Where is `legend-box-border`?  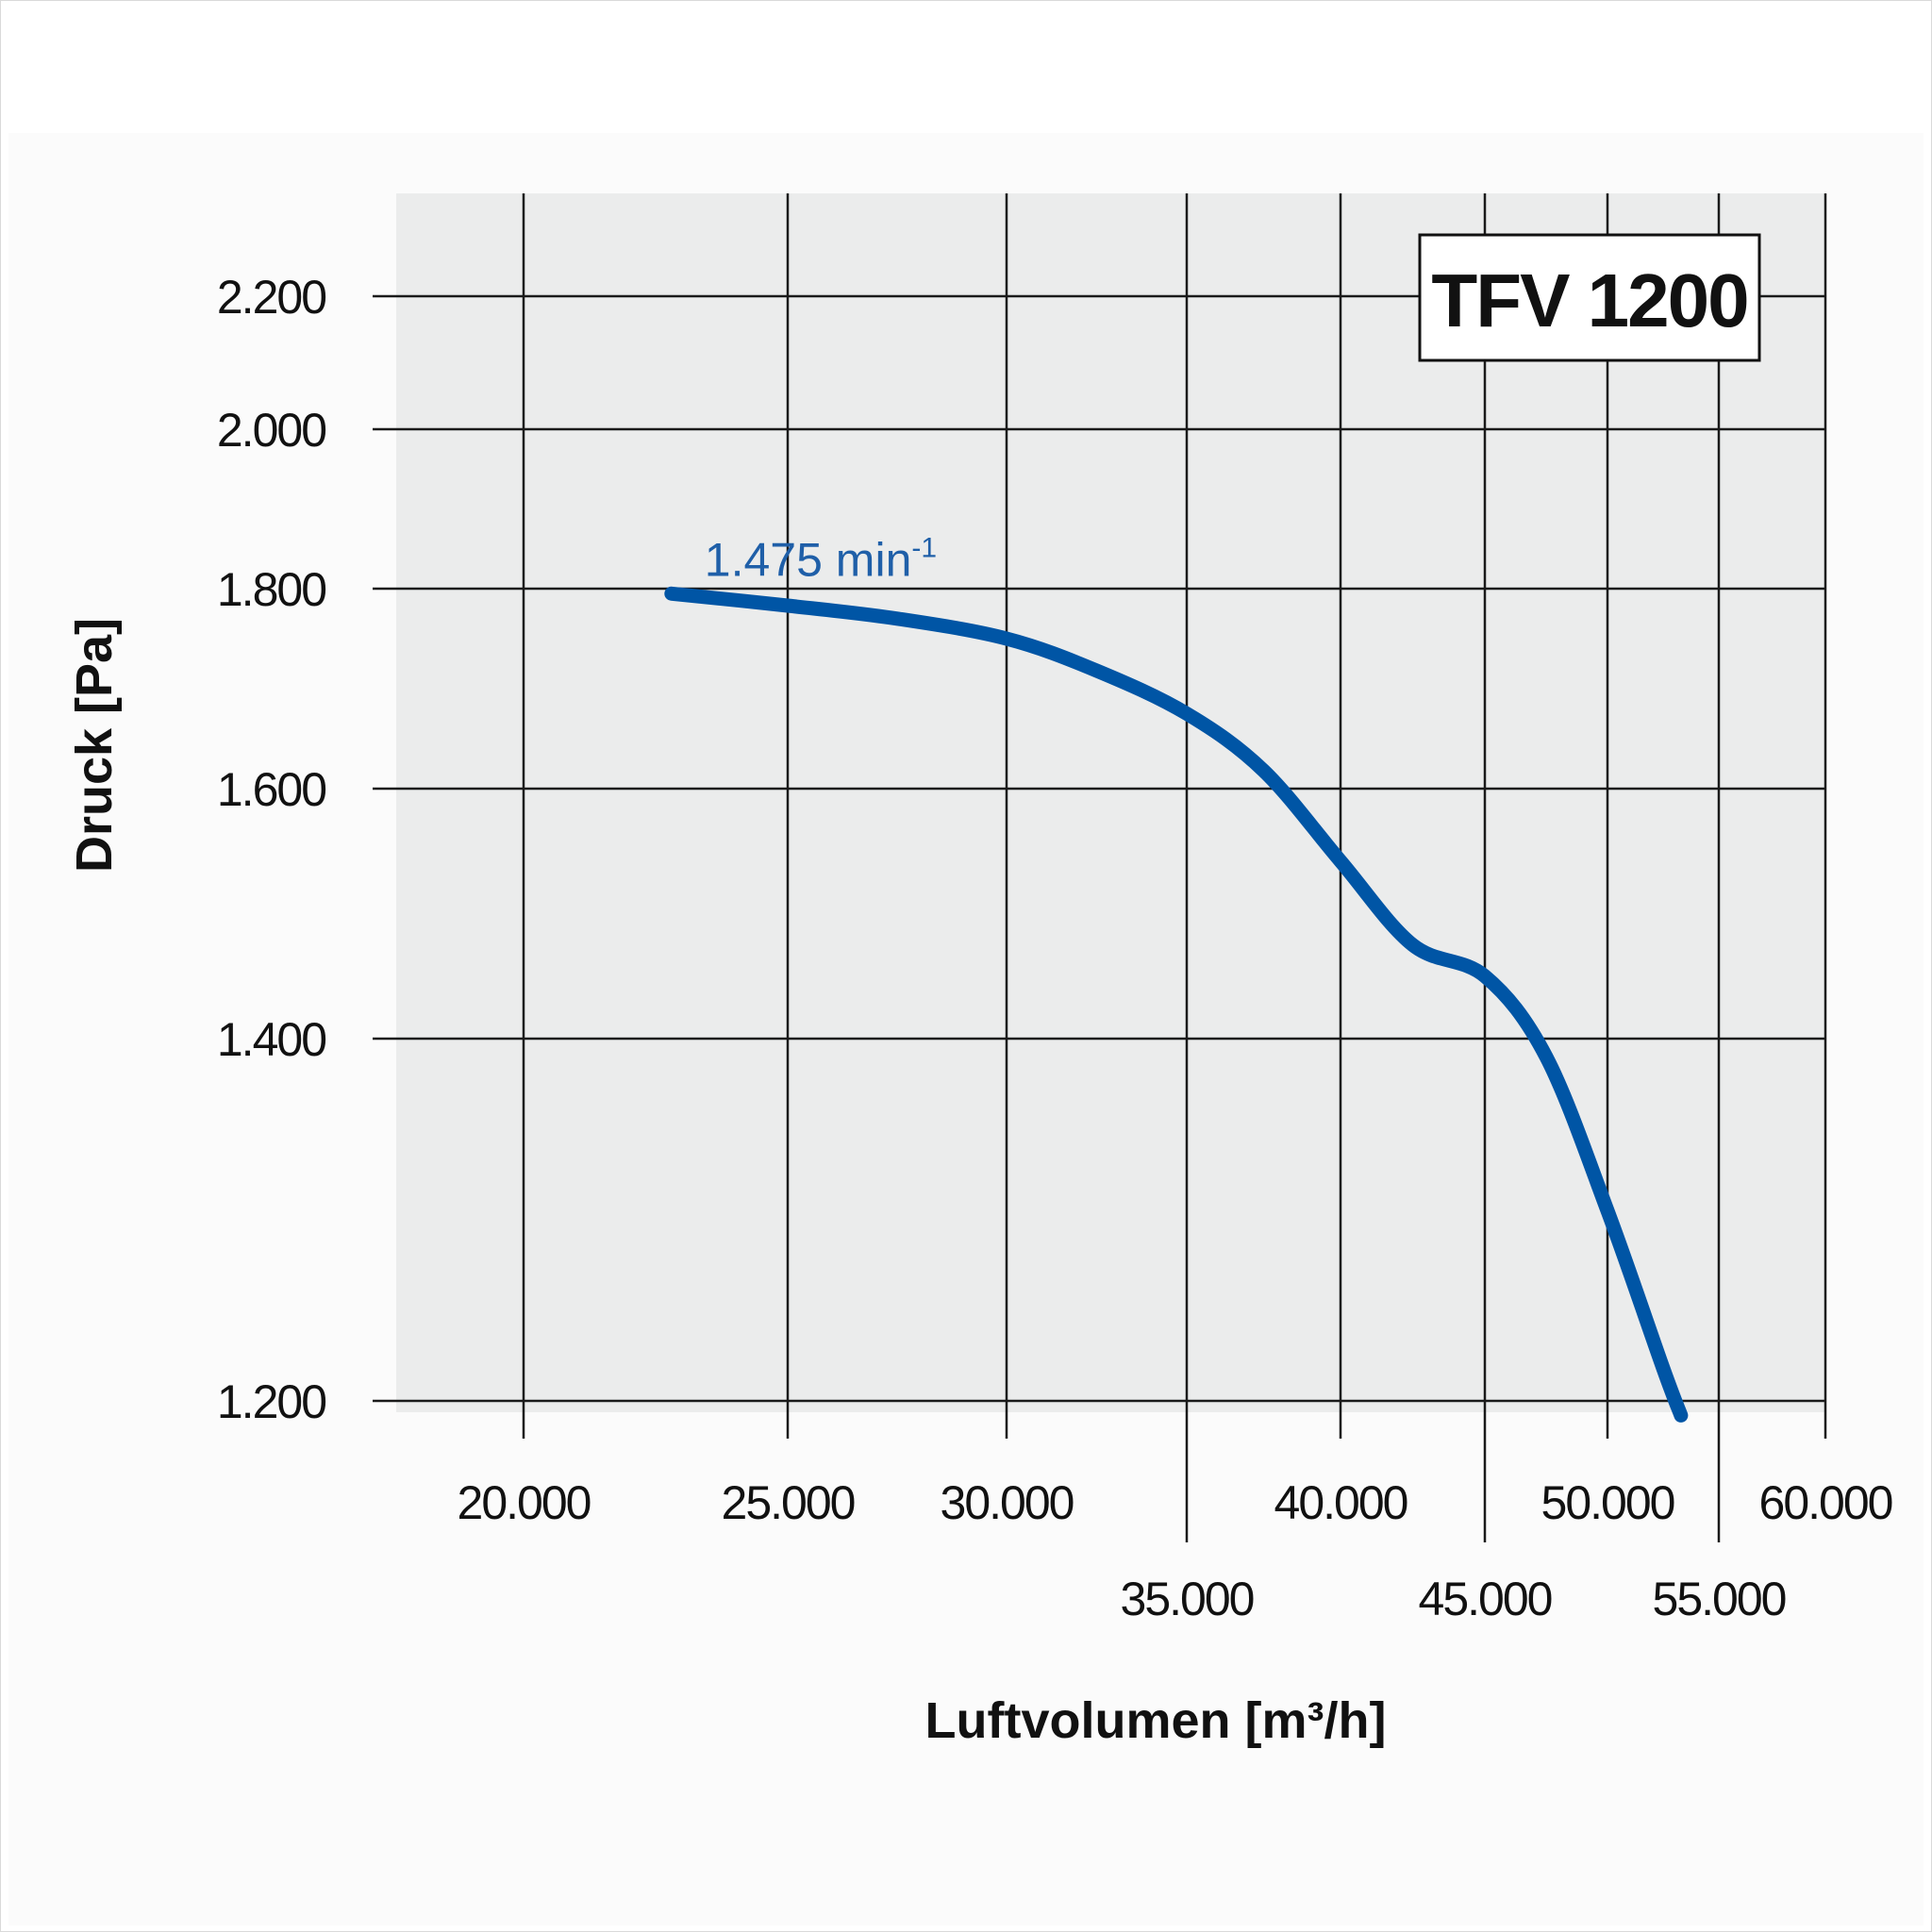 legend-box-border is located at coordinates (1589, 298).